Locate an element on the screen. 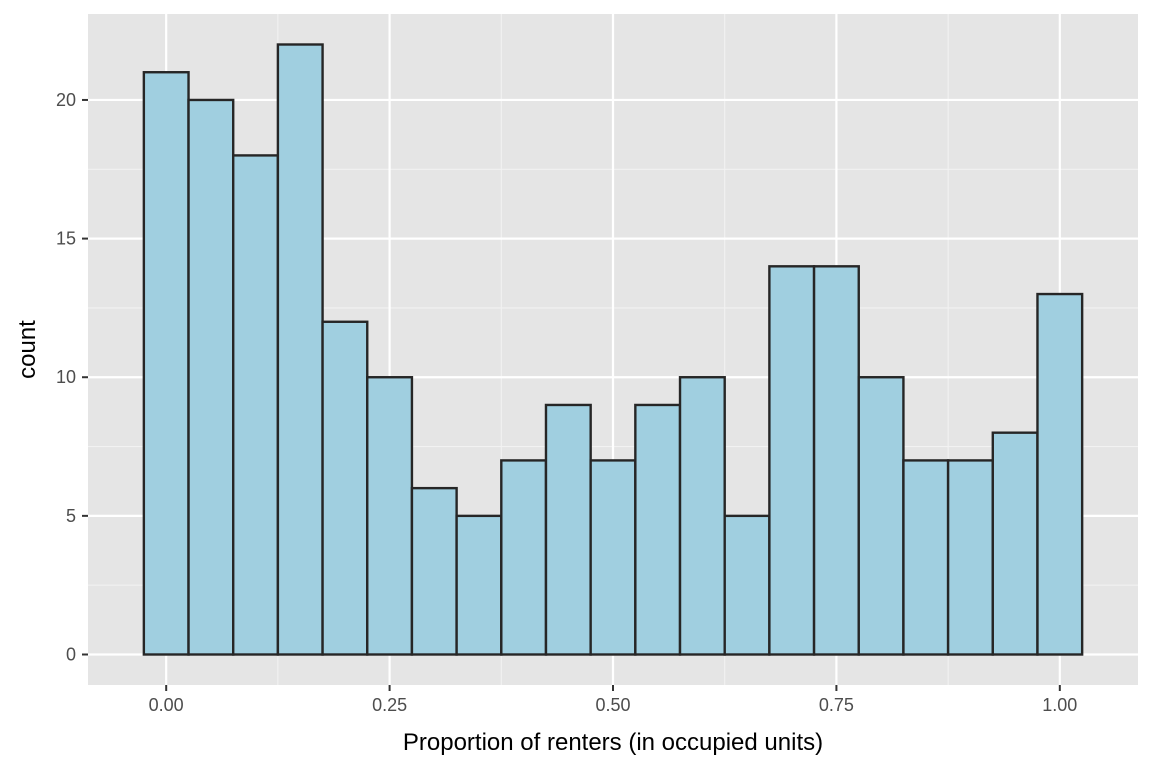 The width and height of the screenshot is (1152, 768). x-tick-label: 0.25 is located at coordinates (389, 705).